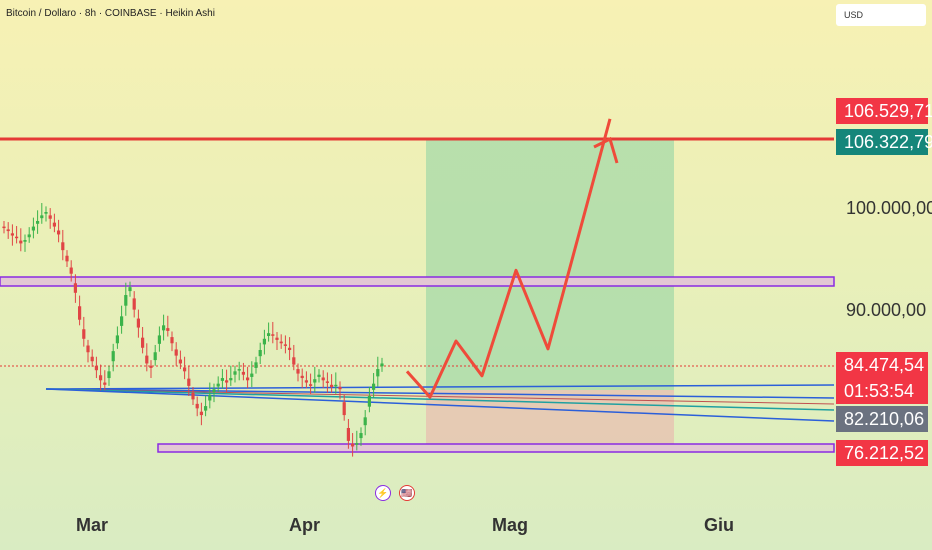  I want to click on projection-path, so click(508, 258).